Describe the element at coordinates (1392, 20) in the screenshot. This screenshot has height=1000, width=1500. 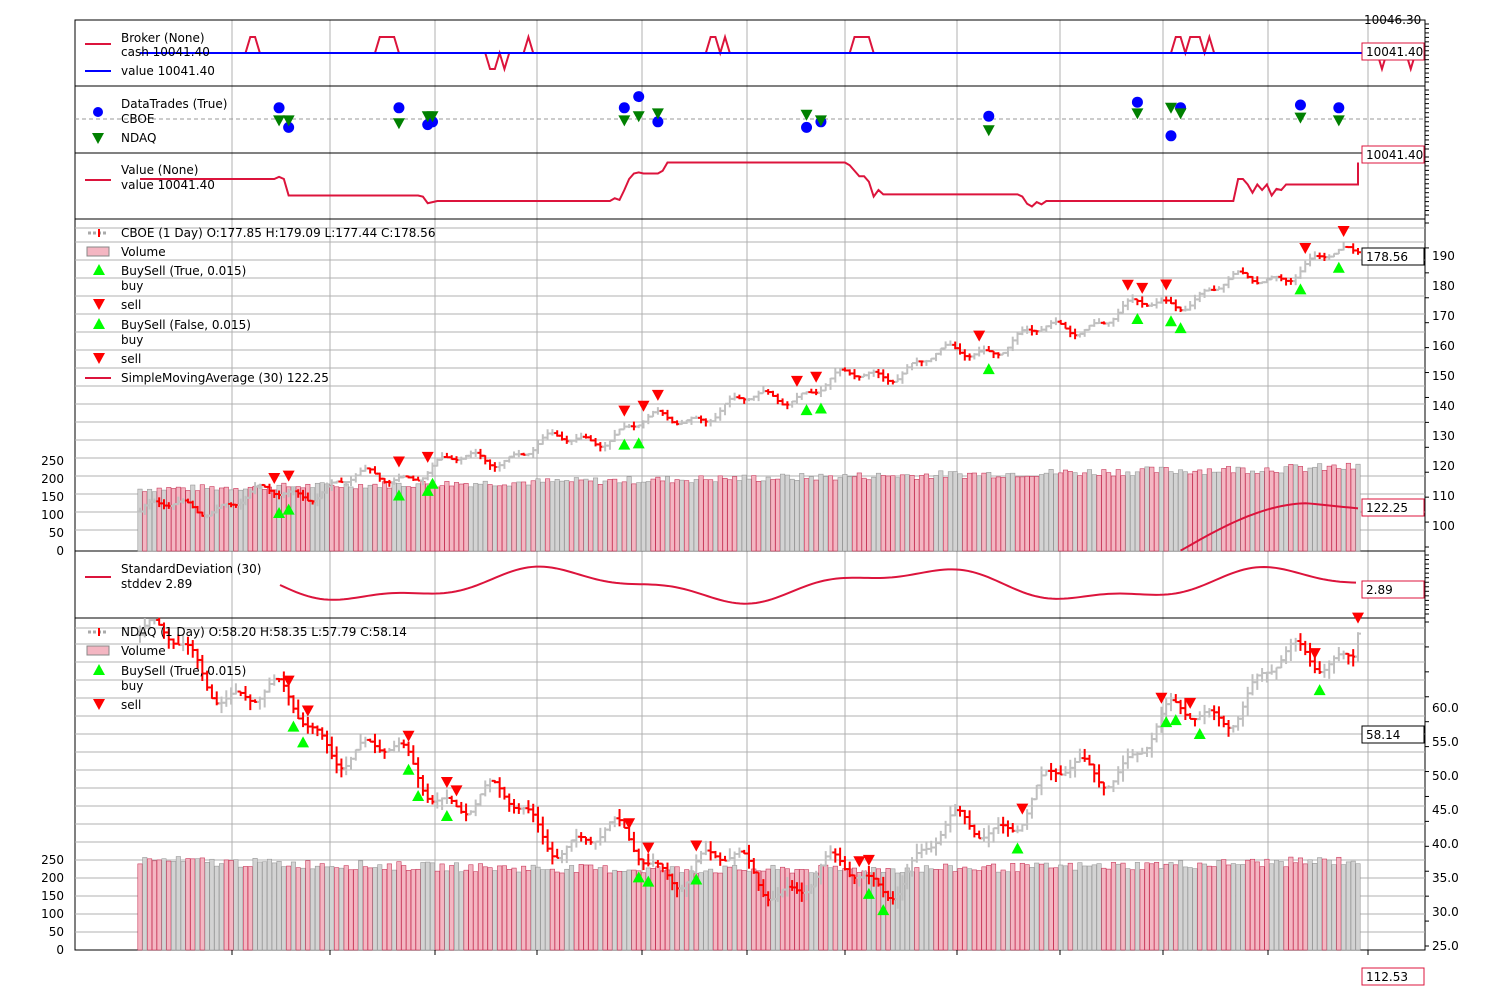
I see `broker-top-clipped-value: 10046.30` at that location.